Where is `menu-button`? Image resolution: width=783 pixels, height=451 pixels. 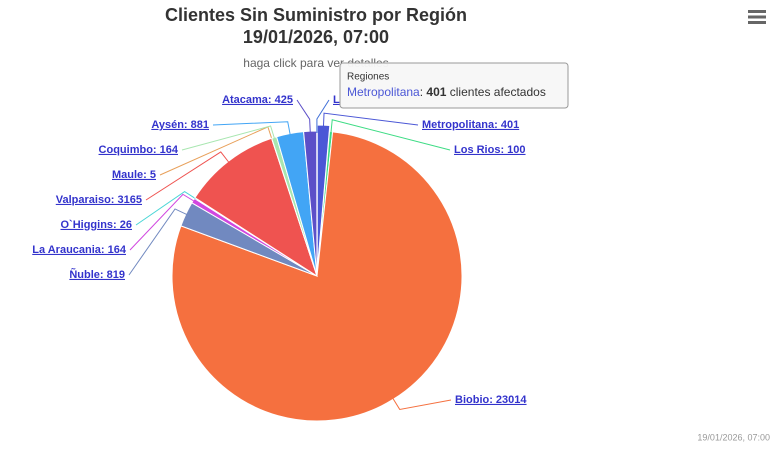 menu-button is located at coordinates (757, 17).